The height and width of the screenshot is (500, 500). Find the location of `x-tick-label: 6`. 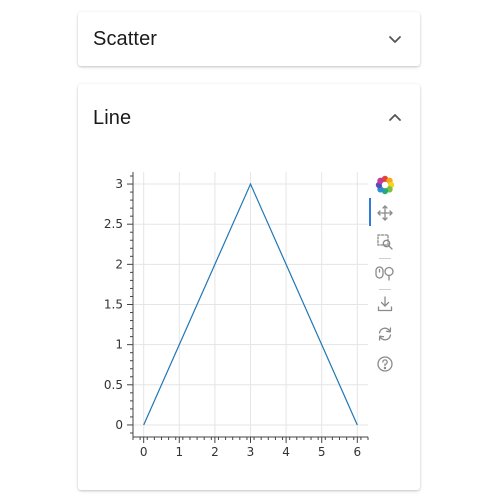

x-tick-label: 6 is located at coordinates (357, 452).